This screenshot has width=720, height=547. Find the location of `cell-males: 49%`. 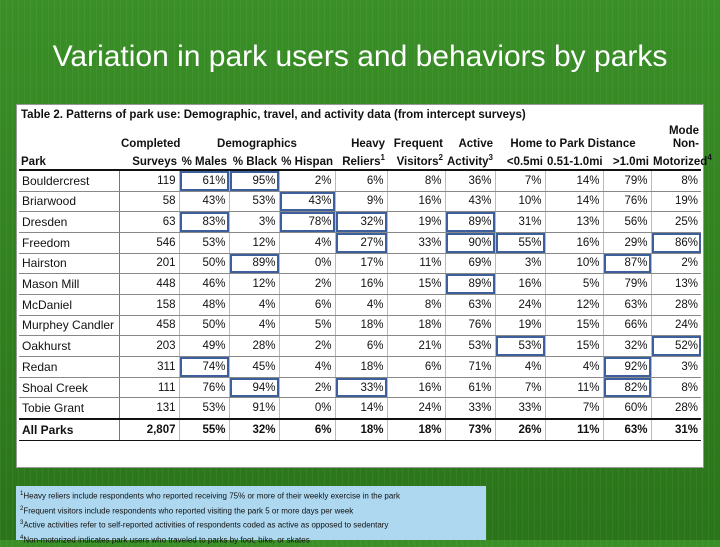

cell-males: 49% is located at coordinates (204, 346).